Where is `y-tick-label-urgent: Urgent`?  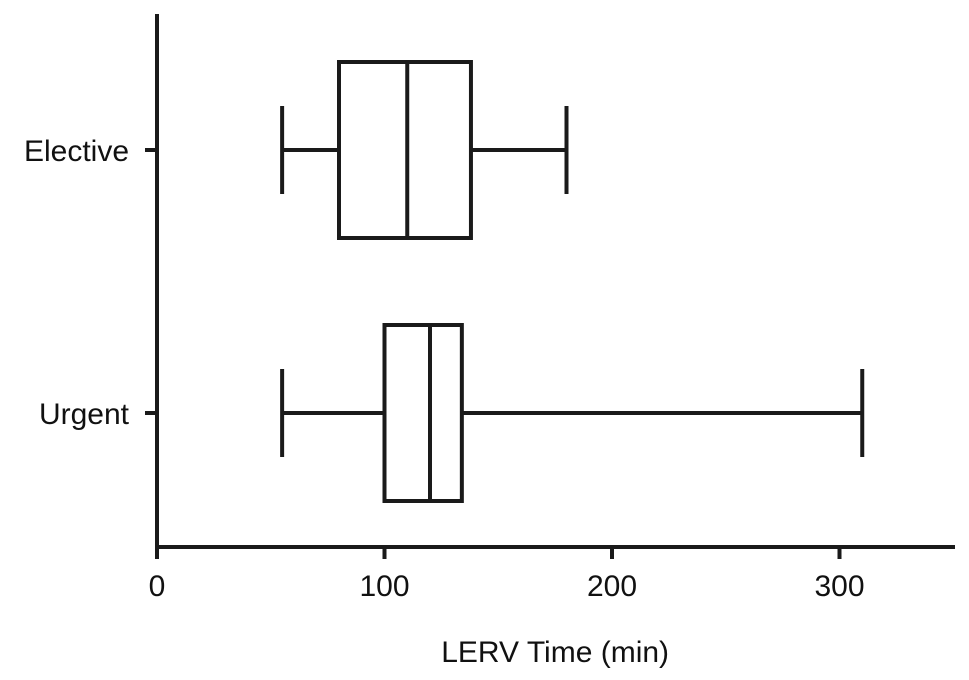
y-tick-label-urgent: Urgent is located at coordinates (84, 414).